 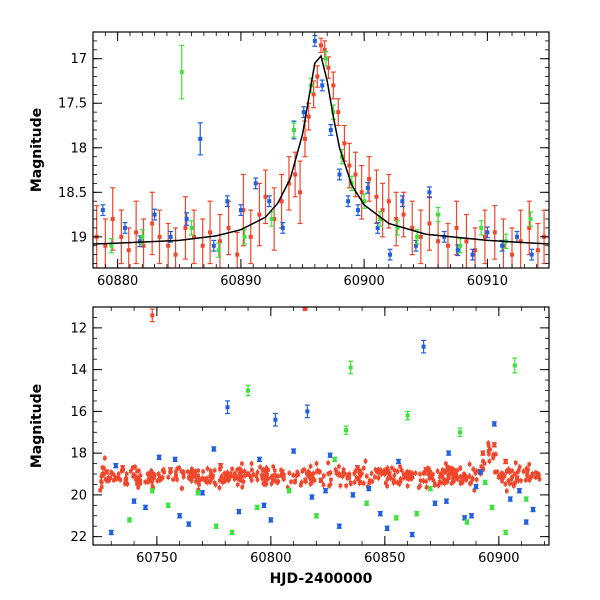 What do you see at coordinates (72, 193) in the screenshot?
I see `y-tick-label: 18.5` at bounding box center [72, 193].